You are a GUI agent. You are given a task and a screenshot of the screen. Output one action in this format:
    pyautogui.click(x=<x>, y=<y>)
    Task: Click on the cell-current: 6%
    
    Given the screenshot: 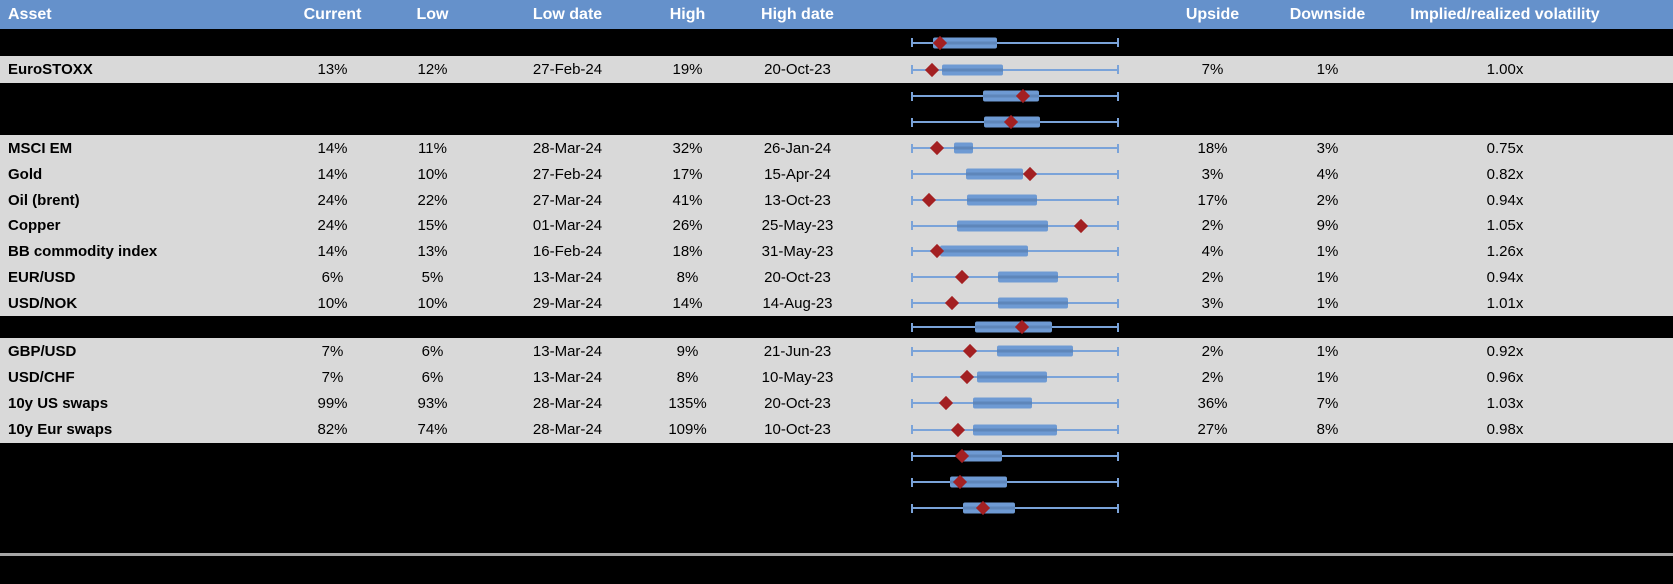 What is the action you would take?
    pyautogui.click(x=332, y=277)
    